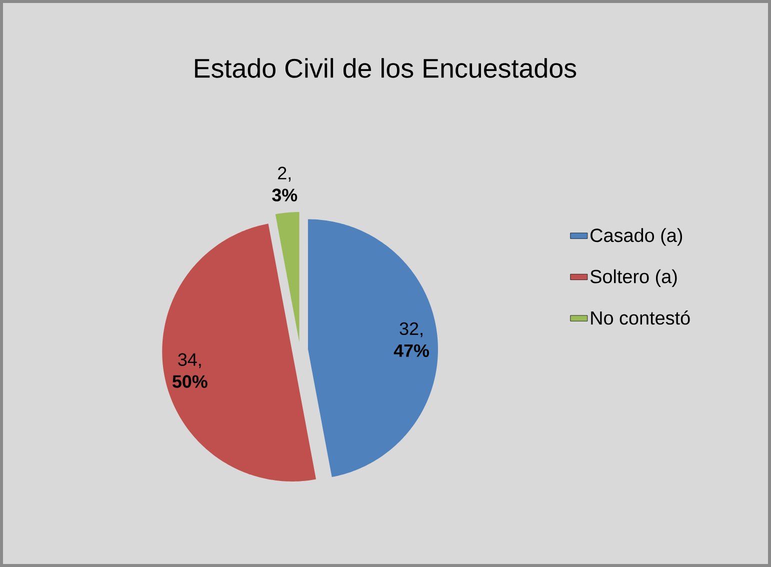  Describe the element at coordinates (633, 278) in the screenshot. I see `legend-label: Soltero (a)` at that location.